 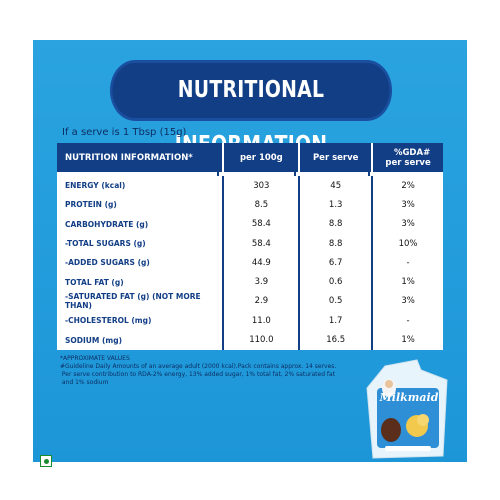 I want to click on value-cell: 0.6, so click(x=334, y=282).